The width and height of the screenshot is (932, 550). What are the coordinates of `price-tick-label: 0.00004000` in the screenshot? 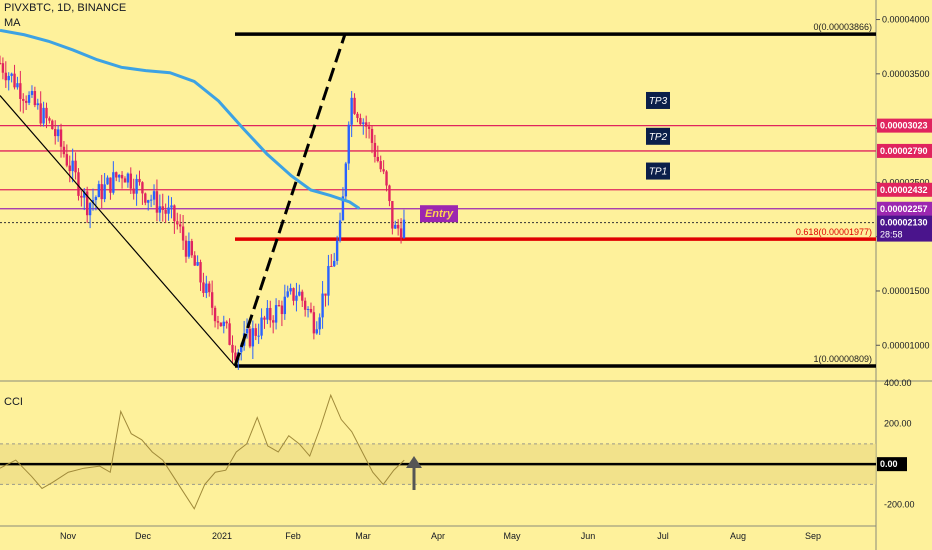 It's located at (906, 20).